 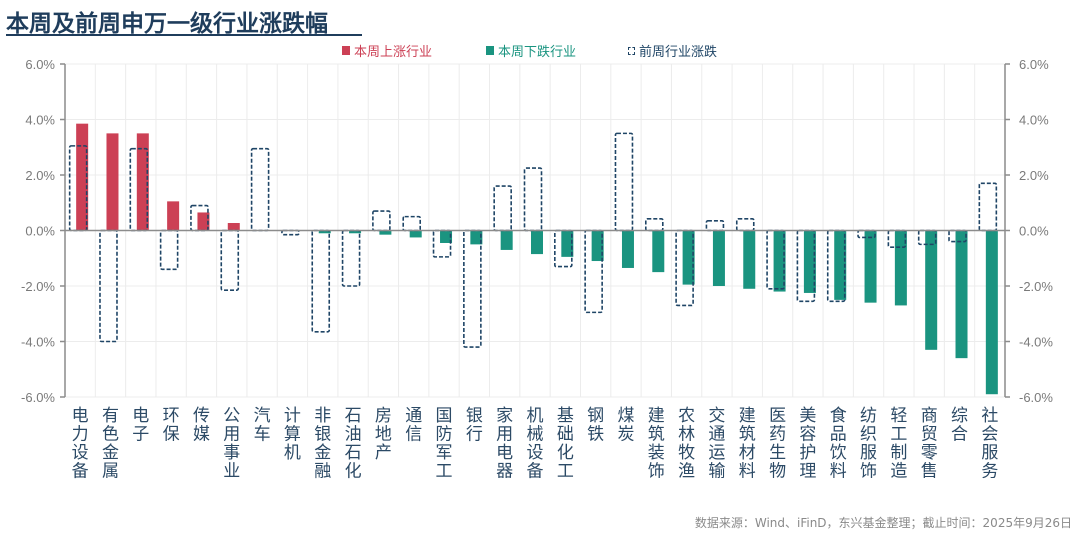 I want to click on chart-title: 本周及前周申万一级行业涨跌幅, so click(x=167, y=24).